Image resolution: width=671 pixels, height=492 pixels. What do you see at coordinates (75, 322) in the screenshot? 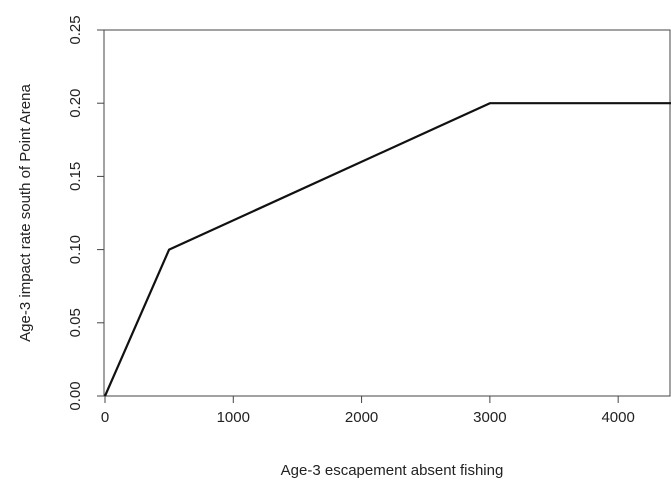
I see `y-tick-label: 0.05` at bounding box center [75, 322].